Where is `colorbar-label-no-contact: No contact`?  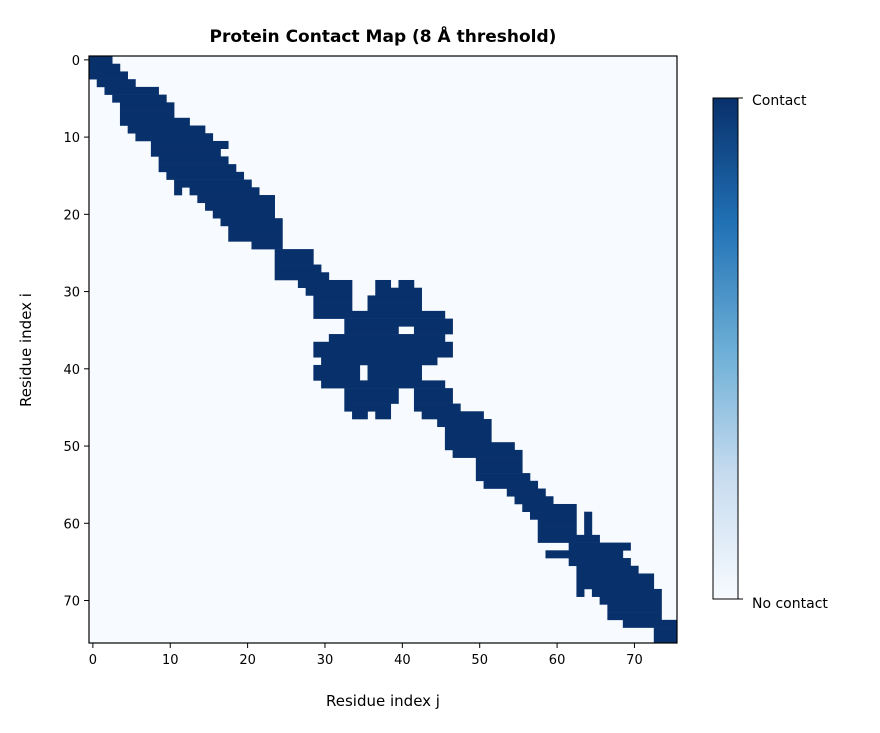
colorbar-label-no-contact: No contact is located at coordinates (790, 604).